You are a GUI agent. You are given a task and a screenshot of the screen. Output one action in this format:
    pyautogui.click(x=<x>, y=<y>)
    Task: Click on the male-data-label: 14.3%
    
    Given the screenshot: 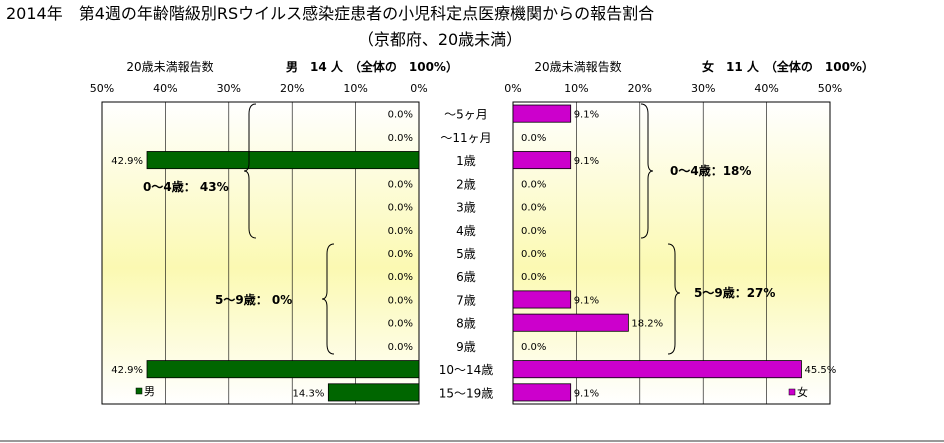 What is the action you would take?
    pyautogui.click(x=309, y=393)
    